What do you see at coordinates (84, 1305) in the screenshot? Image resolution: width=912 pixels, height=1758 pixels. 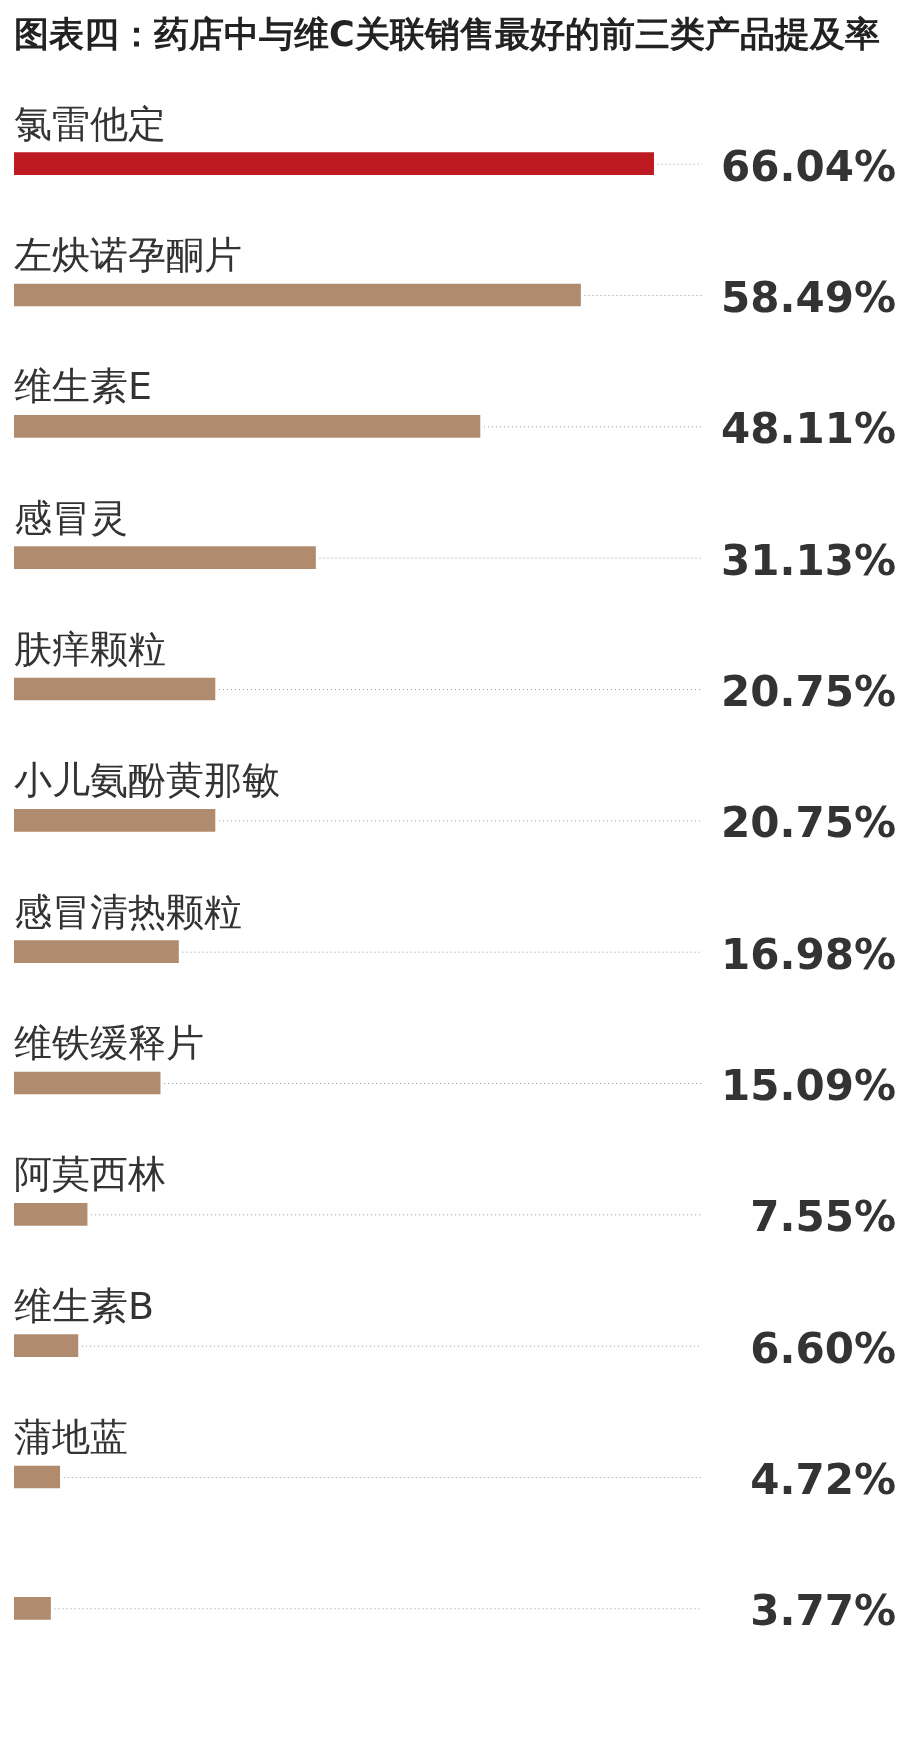 I see `y-tick-label: 维生素B` at bounding box center [84, 1305].